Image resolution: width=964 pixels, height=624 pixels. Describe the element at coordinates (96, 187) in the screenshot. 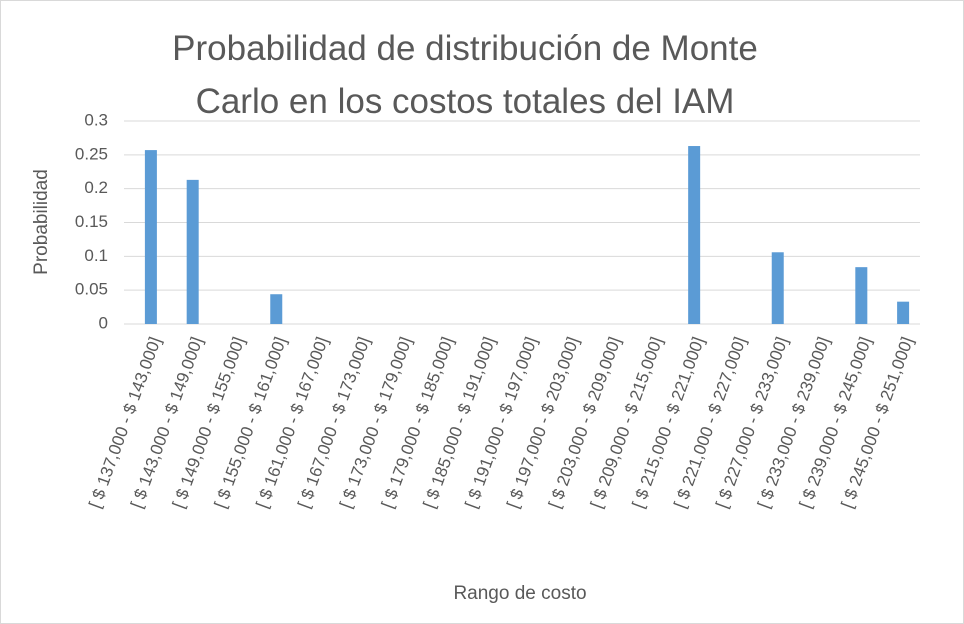

I see `y-tick-label: 0.2` at that location.